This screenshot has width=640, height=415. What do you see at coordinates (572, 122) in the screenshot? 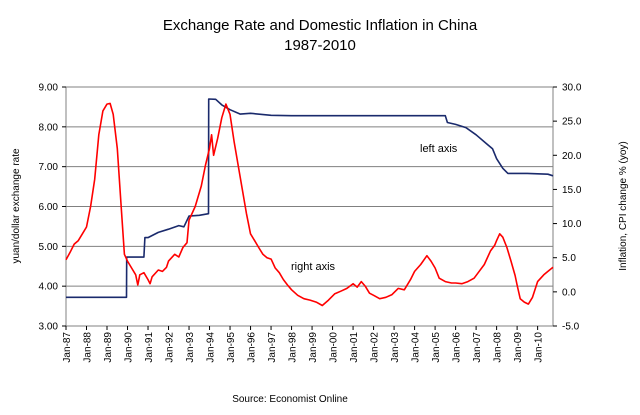
I see `right-axis-tick-label: 25.0` at bounding box center [572, 122].